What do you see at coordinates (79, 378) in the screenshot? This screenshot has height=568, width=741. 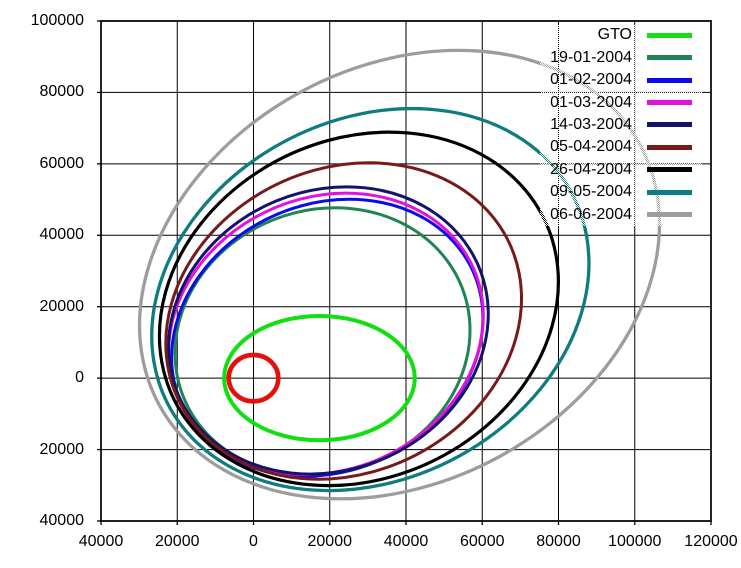 I see `y-tick-label: 0` at bounding box center [79, 378].